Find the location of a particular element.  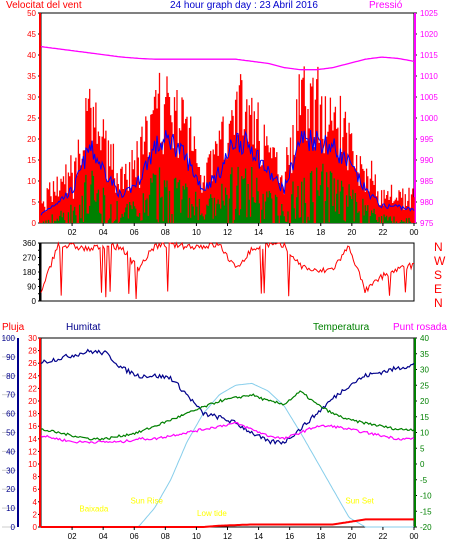

rain-axis-label: 18 is located at coordinates (32, 414).